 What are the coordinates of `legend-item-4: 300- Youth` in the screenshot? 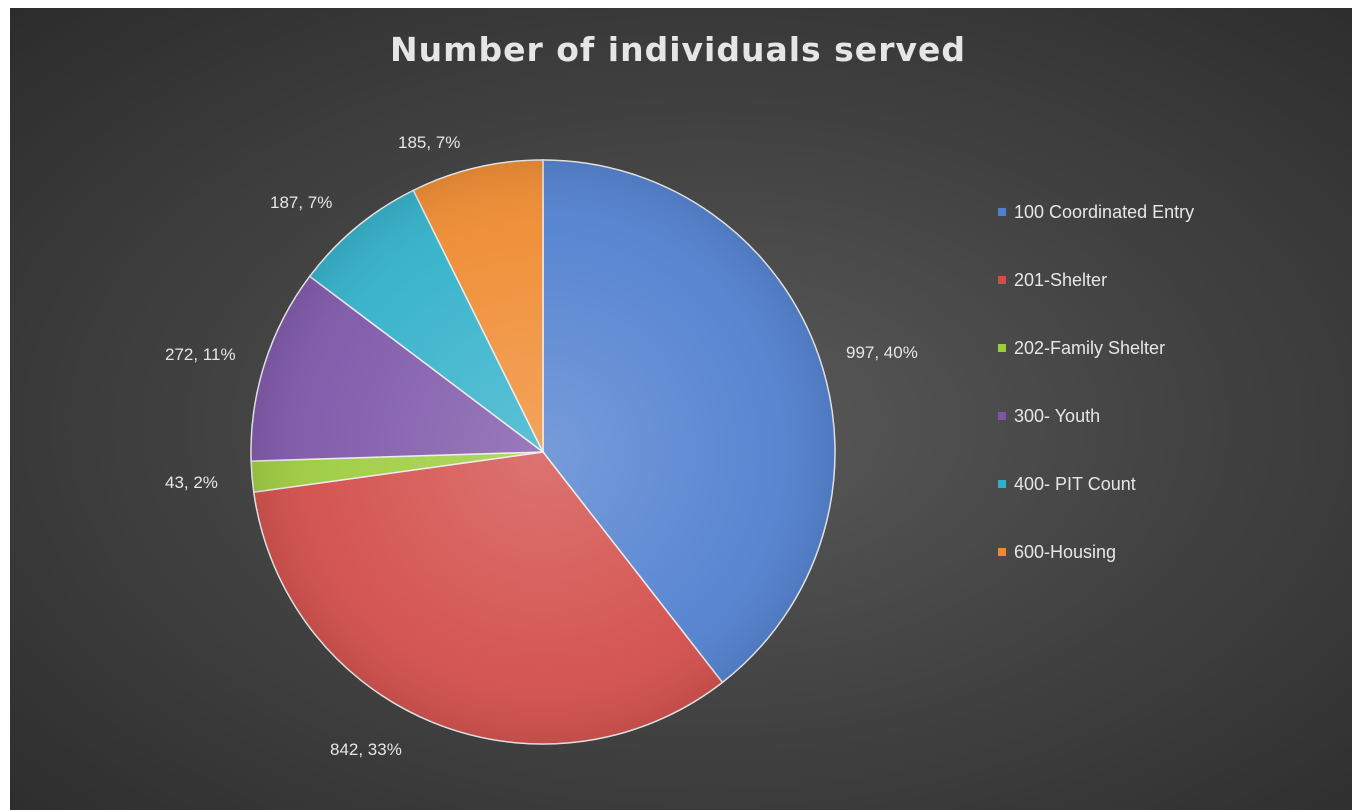 It's located at (1168, 440).